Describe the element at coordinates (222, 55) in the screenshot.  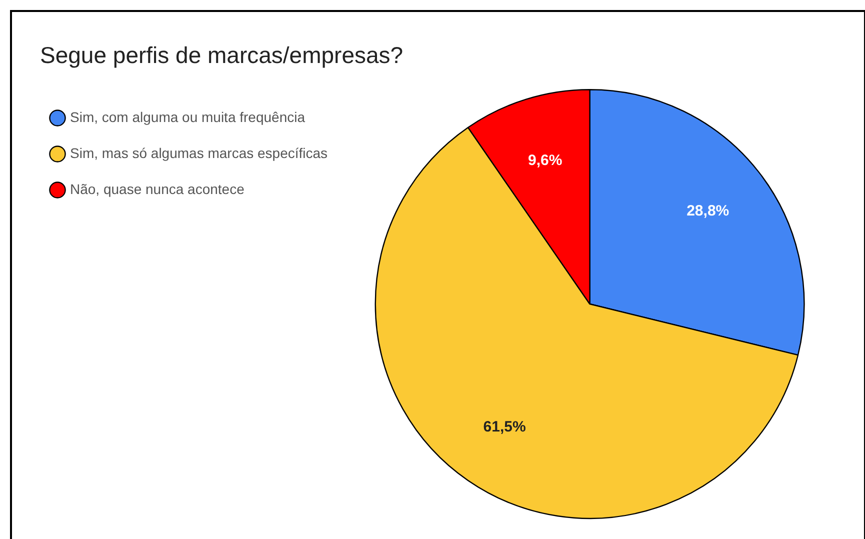
I see `chart-title: Segue perfis de marcas/empresas?` at that location.